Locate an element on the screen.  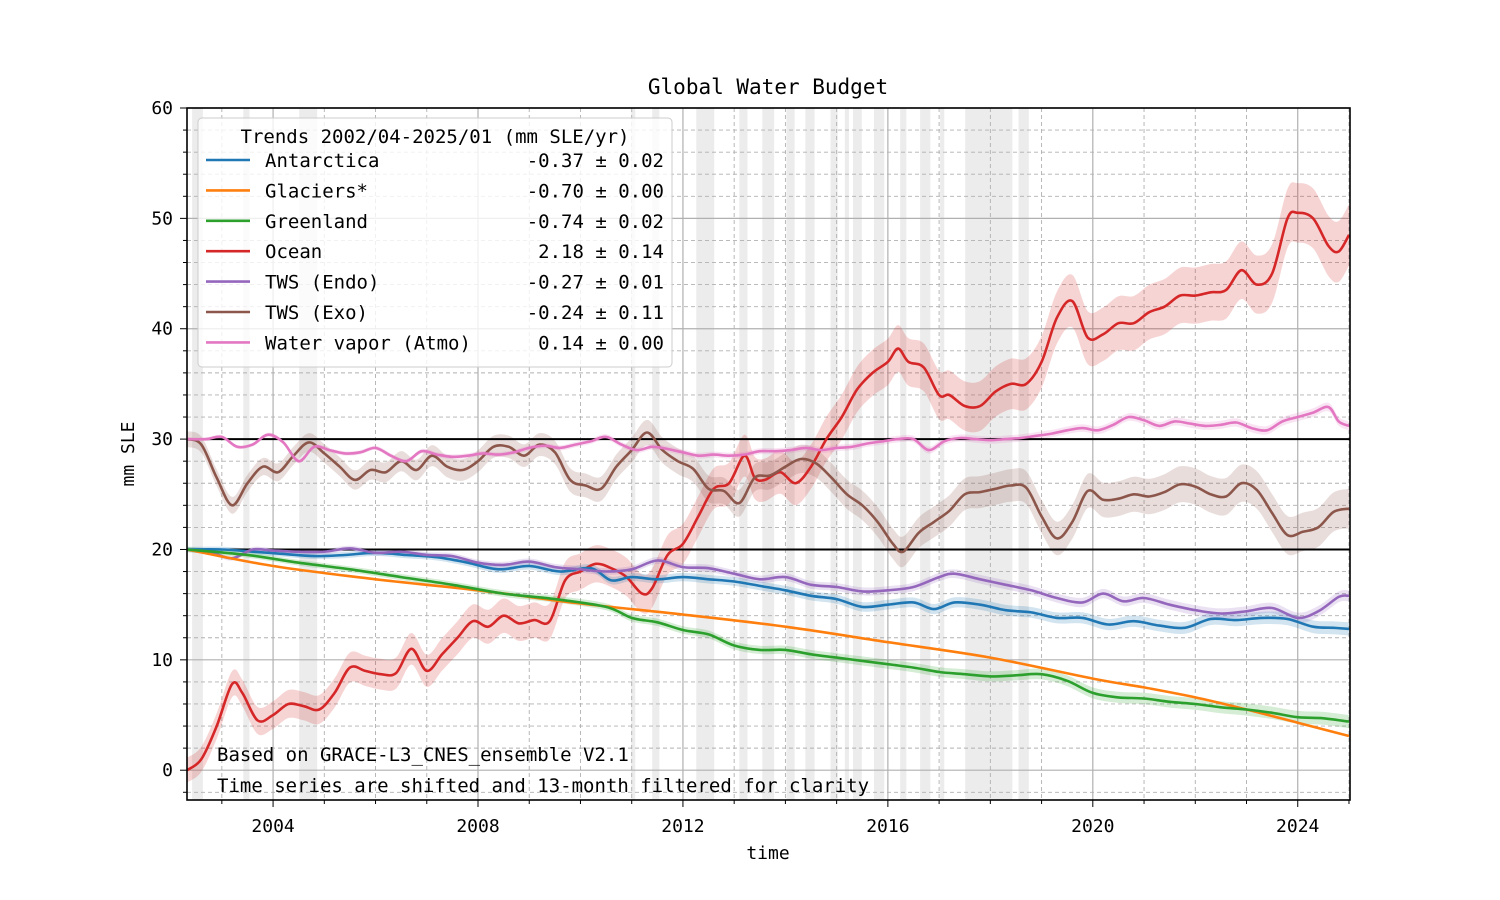
legend-trend-value: -0.70 ± 0.00 is located at coordinates (595, 191).